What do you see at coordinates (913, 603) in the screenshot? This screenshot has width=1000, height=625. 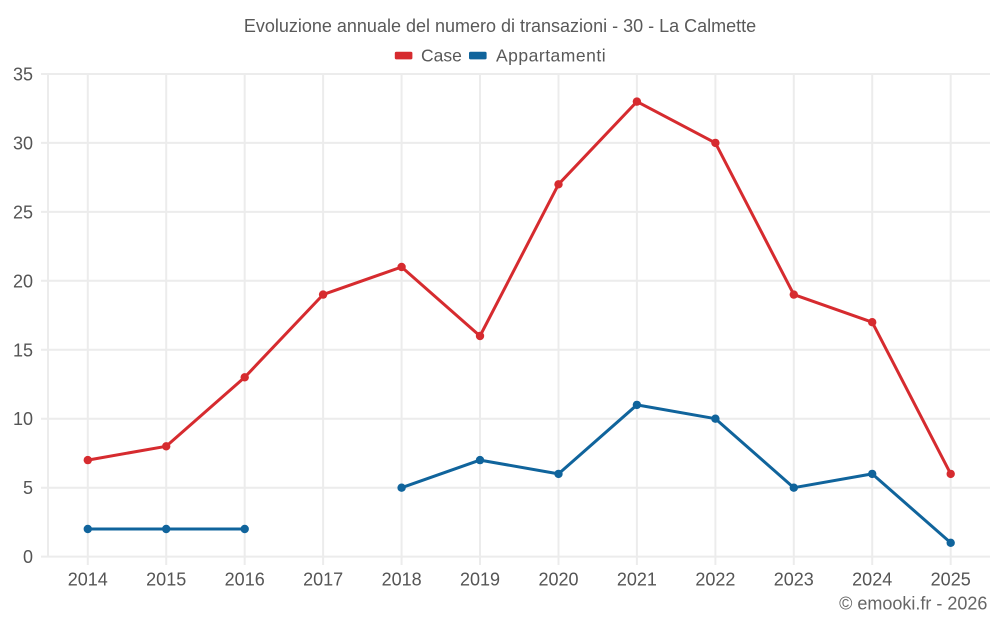 I see `svg-text: © emooki.fr - 2026` at bounding box center [913, 603].